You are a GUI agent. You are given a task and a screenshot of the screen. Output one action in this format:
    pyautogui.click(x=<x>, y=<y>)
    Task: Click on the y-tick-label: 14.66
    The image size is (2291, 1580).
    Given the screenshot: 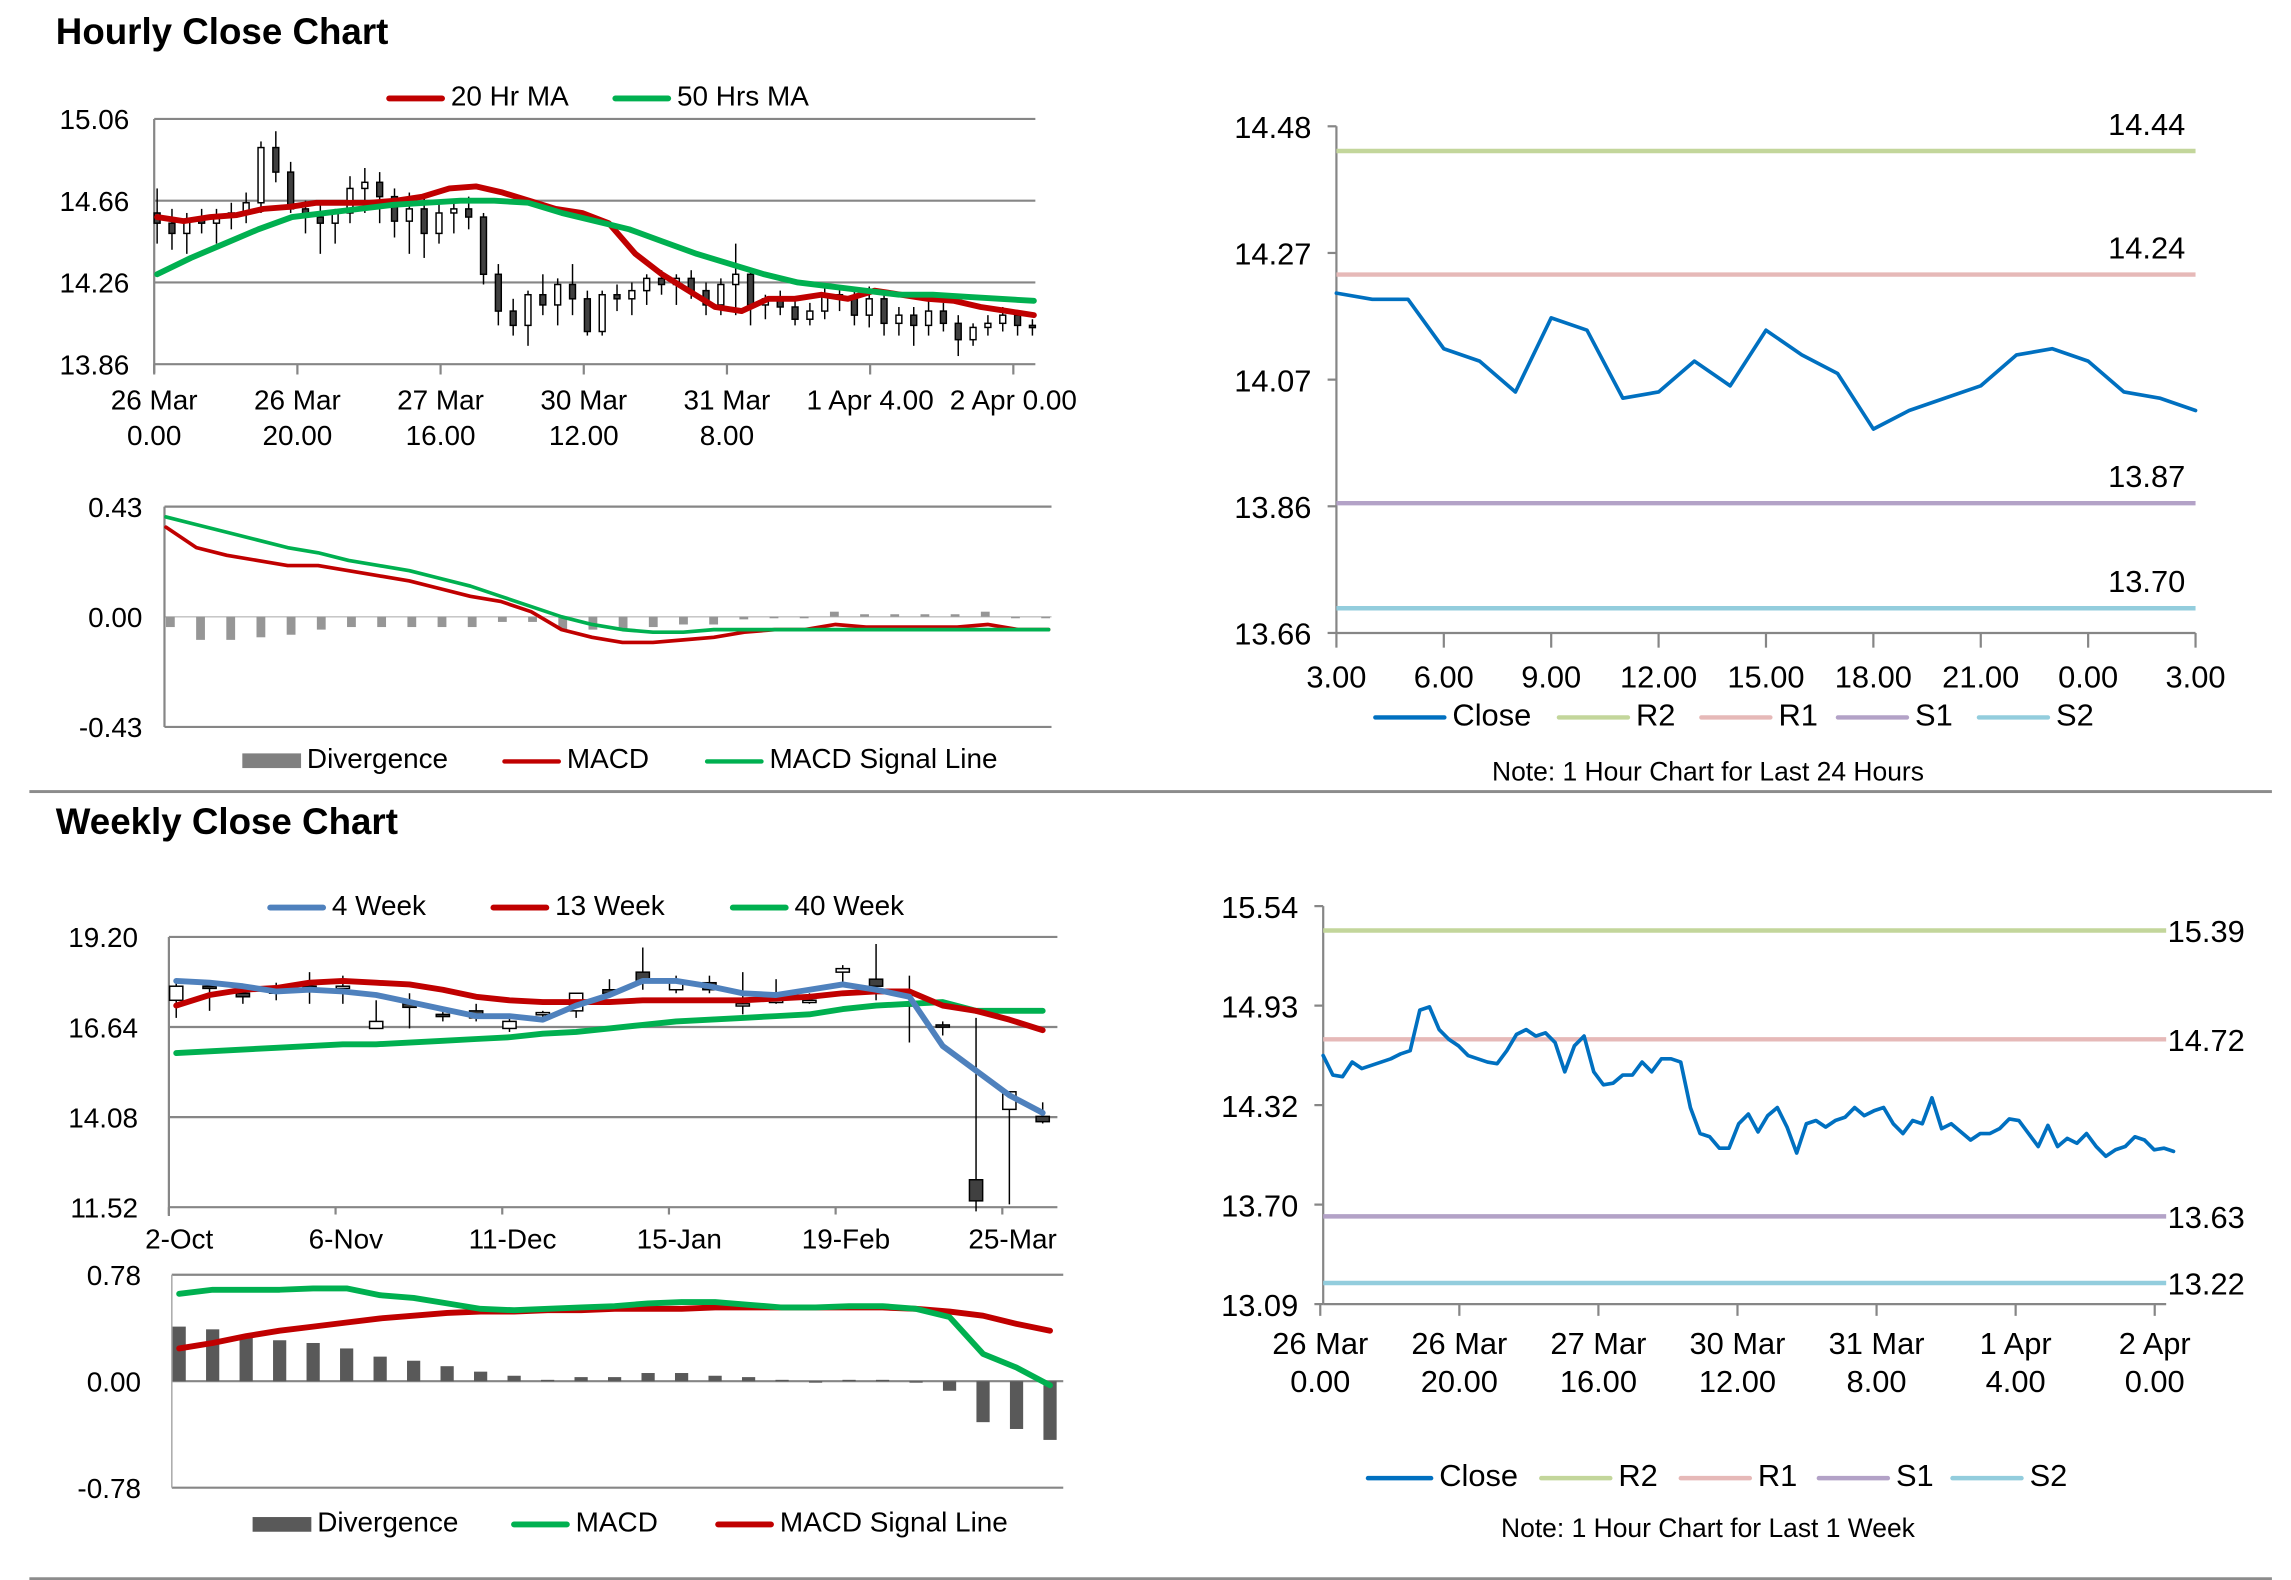 What is the action you would take?
    pyautogui.click(x=94, y=201)
    